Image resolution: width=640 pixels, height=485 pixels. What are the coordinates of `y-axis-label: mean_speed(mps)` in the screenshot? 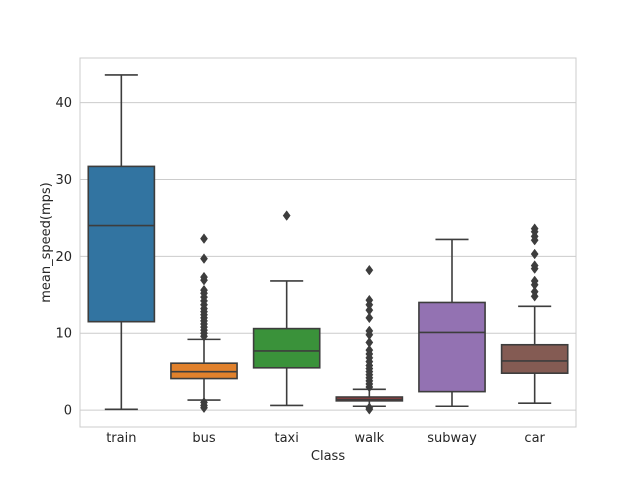 It's located at (46, 242).